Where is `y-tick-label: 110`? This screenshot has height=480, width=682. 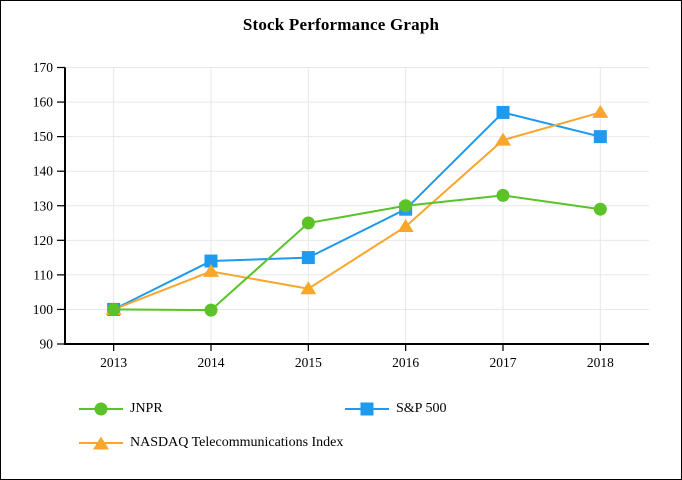 y-tick-label: 110 is located at coordinates (43, 274).